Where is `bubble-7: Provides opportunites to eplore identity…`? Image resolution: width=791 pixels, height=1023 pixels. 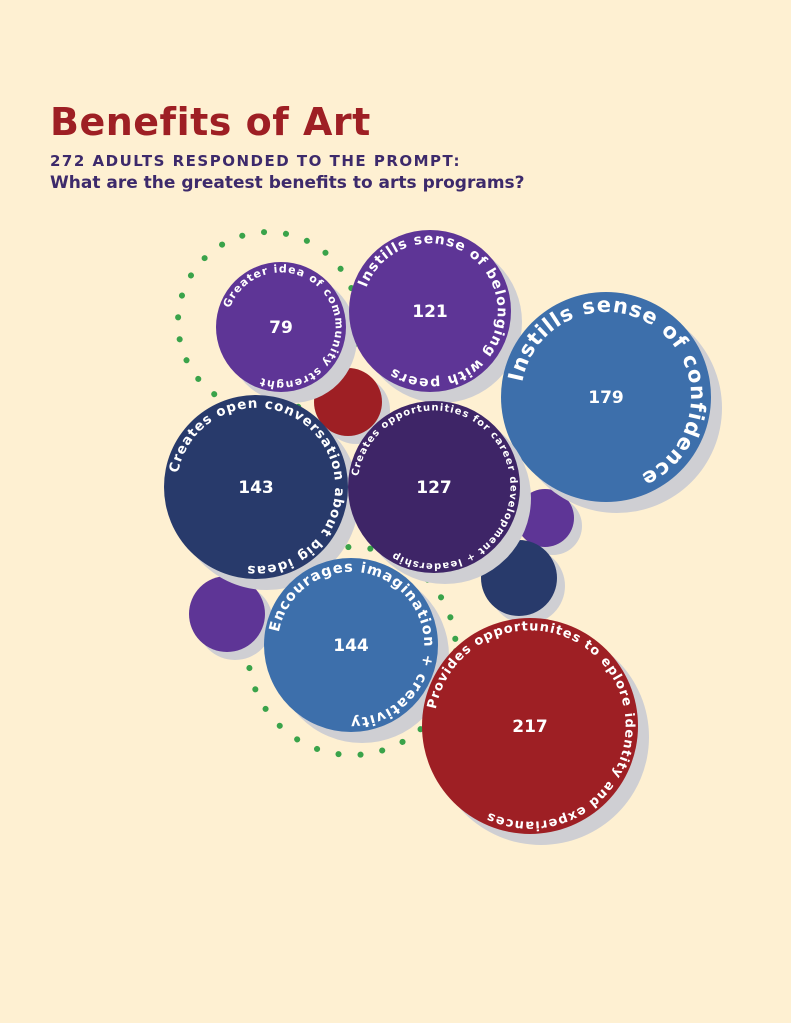 bubble-7: Provides opportunites to eplore identity… is located at coordinates (535, 731).